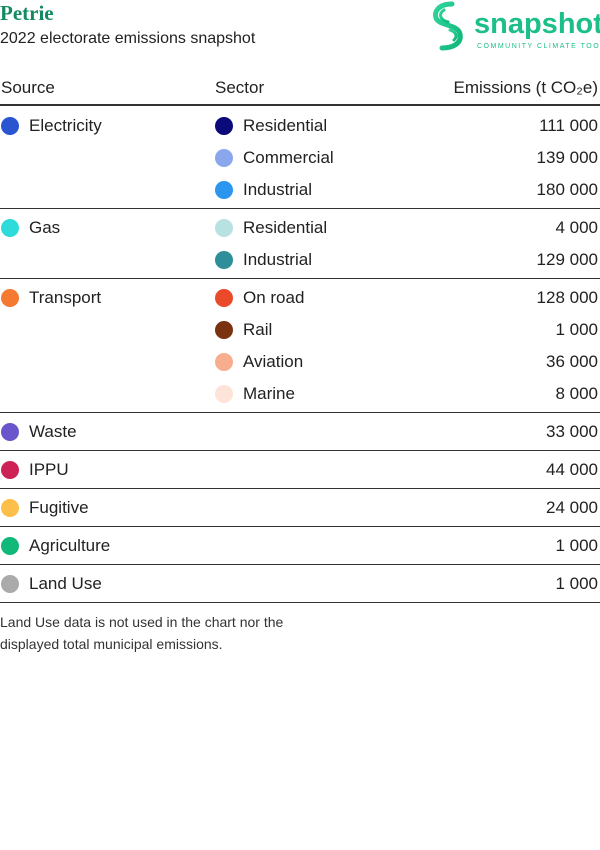  I want to click on emissions: 36 000, so click(572, 361).